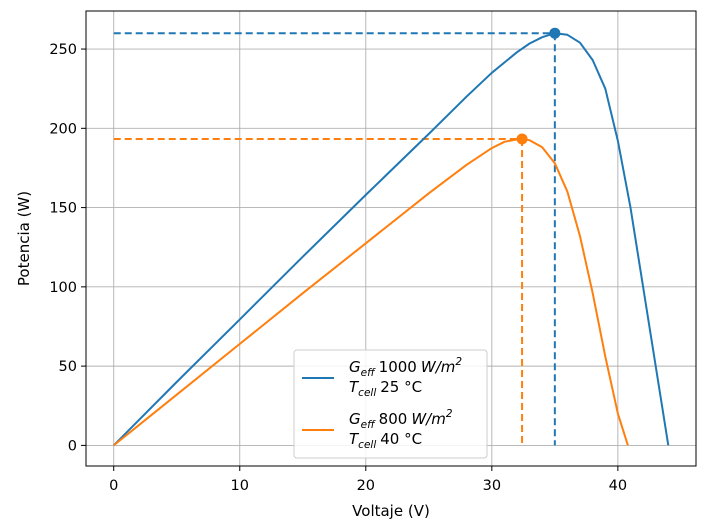  What do you see at coordinates (618, 486) in the screenshot?
I see `x-tick-label: 40` at bounding box center [618, 486].